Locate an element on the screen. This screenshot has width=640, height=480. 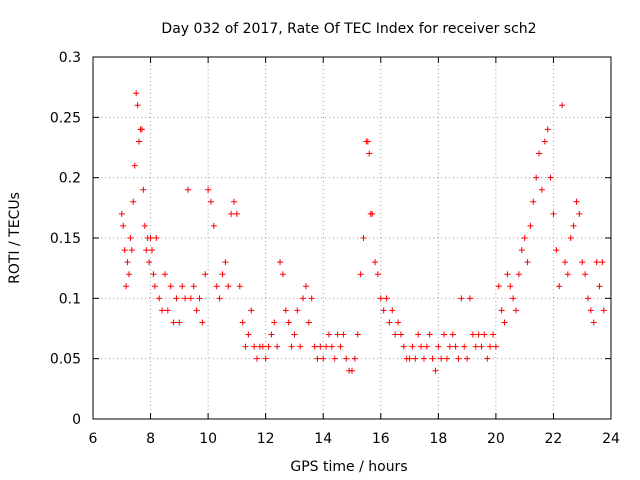
x-tick-label: 12 is located at coordinates (266, 439).